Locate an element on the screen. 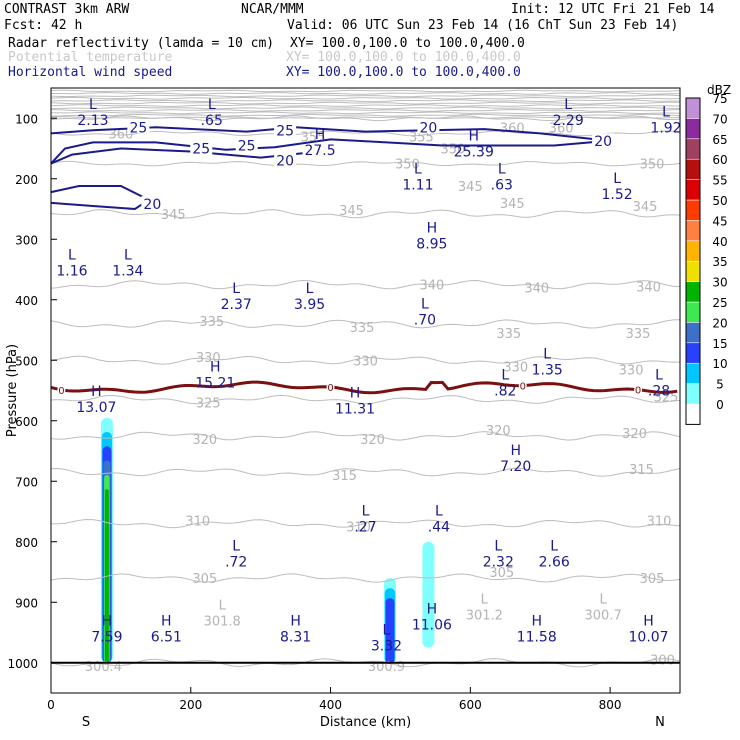  theta-extremum-value: 300.7 is located at coordinates (603, 615).